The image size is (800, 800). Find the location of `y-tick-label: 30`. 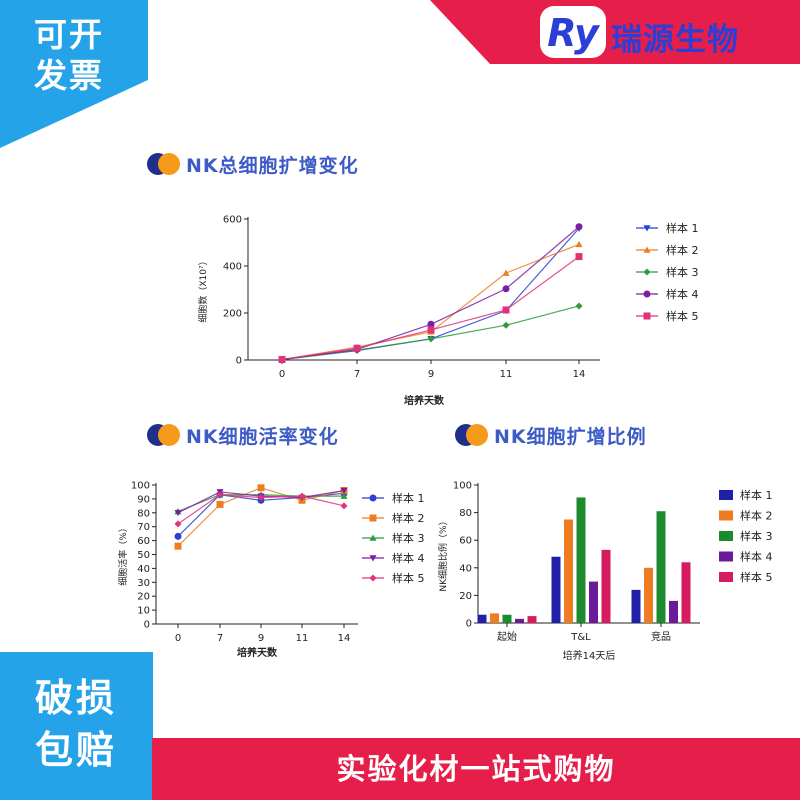

y-tick-label: 30 is located at coordinates (143, 583).